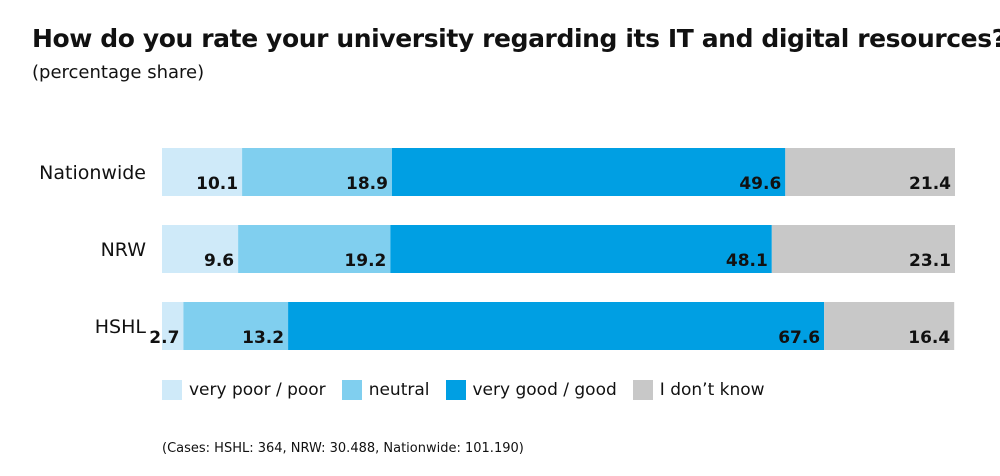 The height and width of the screenshot is (476, 1000). What do you see at coordinates (760, 184) in the screenshot?
I see `data-label: 49.6` at bounding box center [760, 184].